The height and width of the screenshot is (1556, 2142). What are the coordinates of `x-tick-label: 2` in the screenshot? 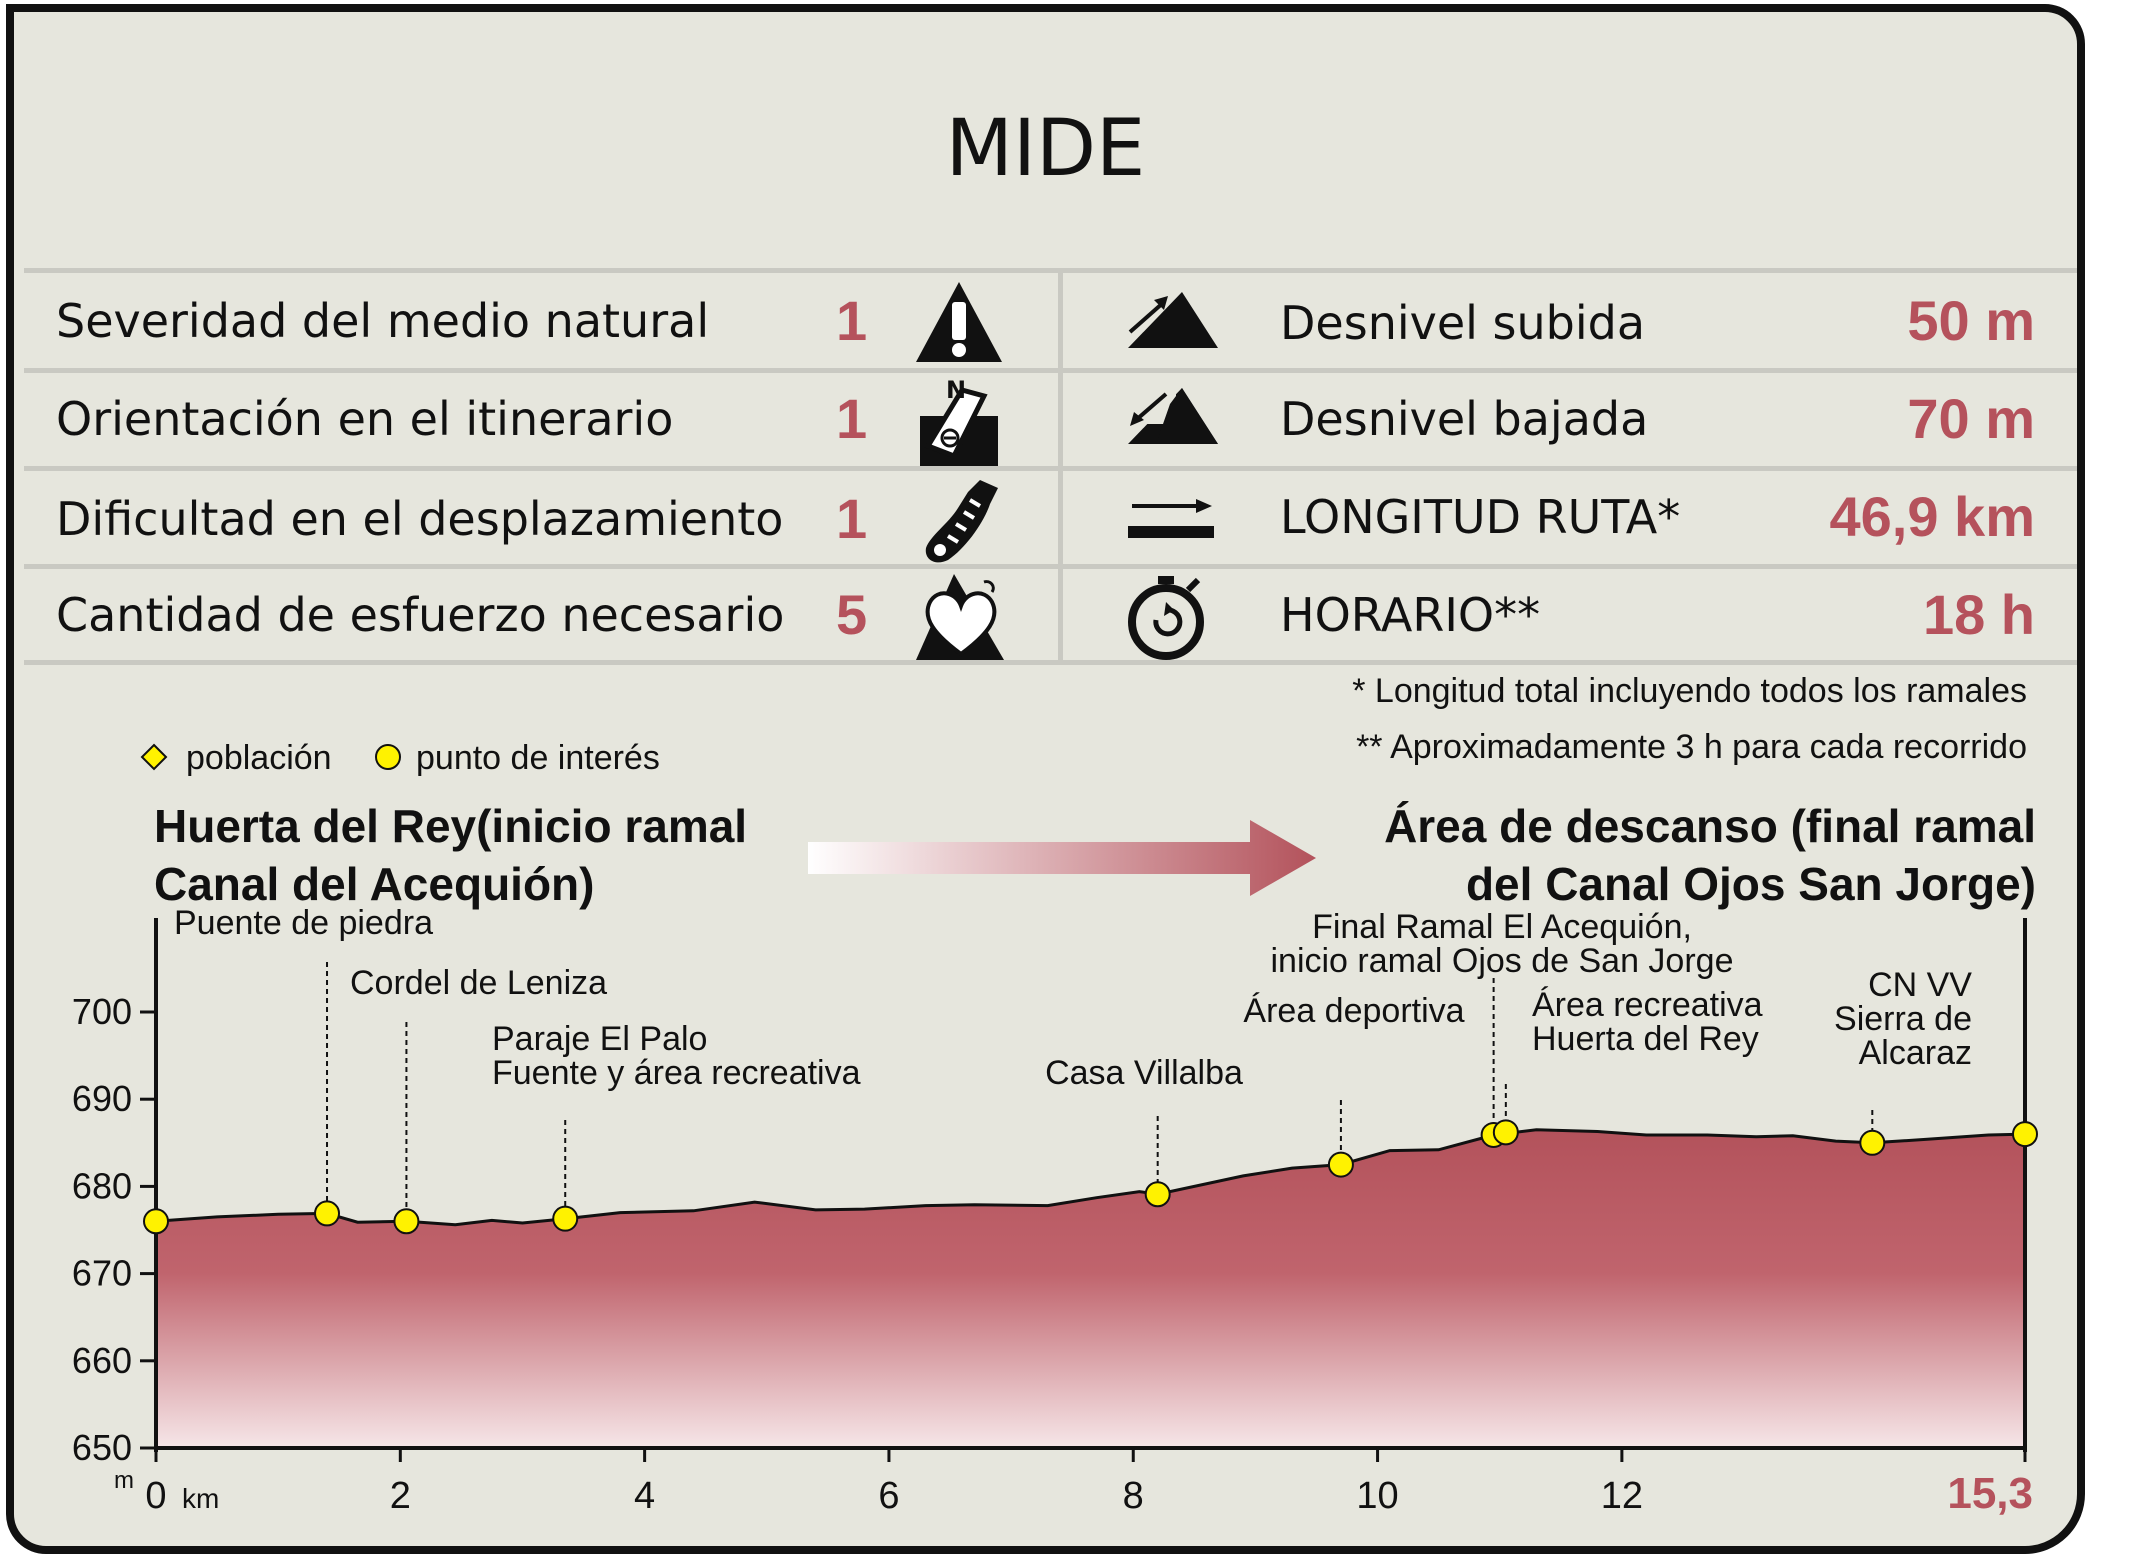 It's located at (400, 1496).